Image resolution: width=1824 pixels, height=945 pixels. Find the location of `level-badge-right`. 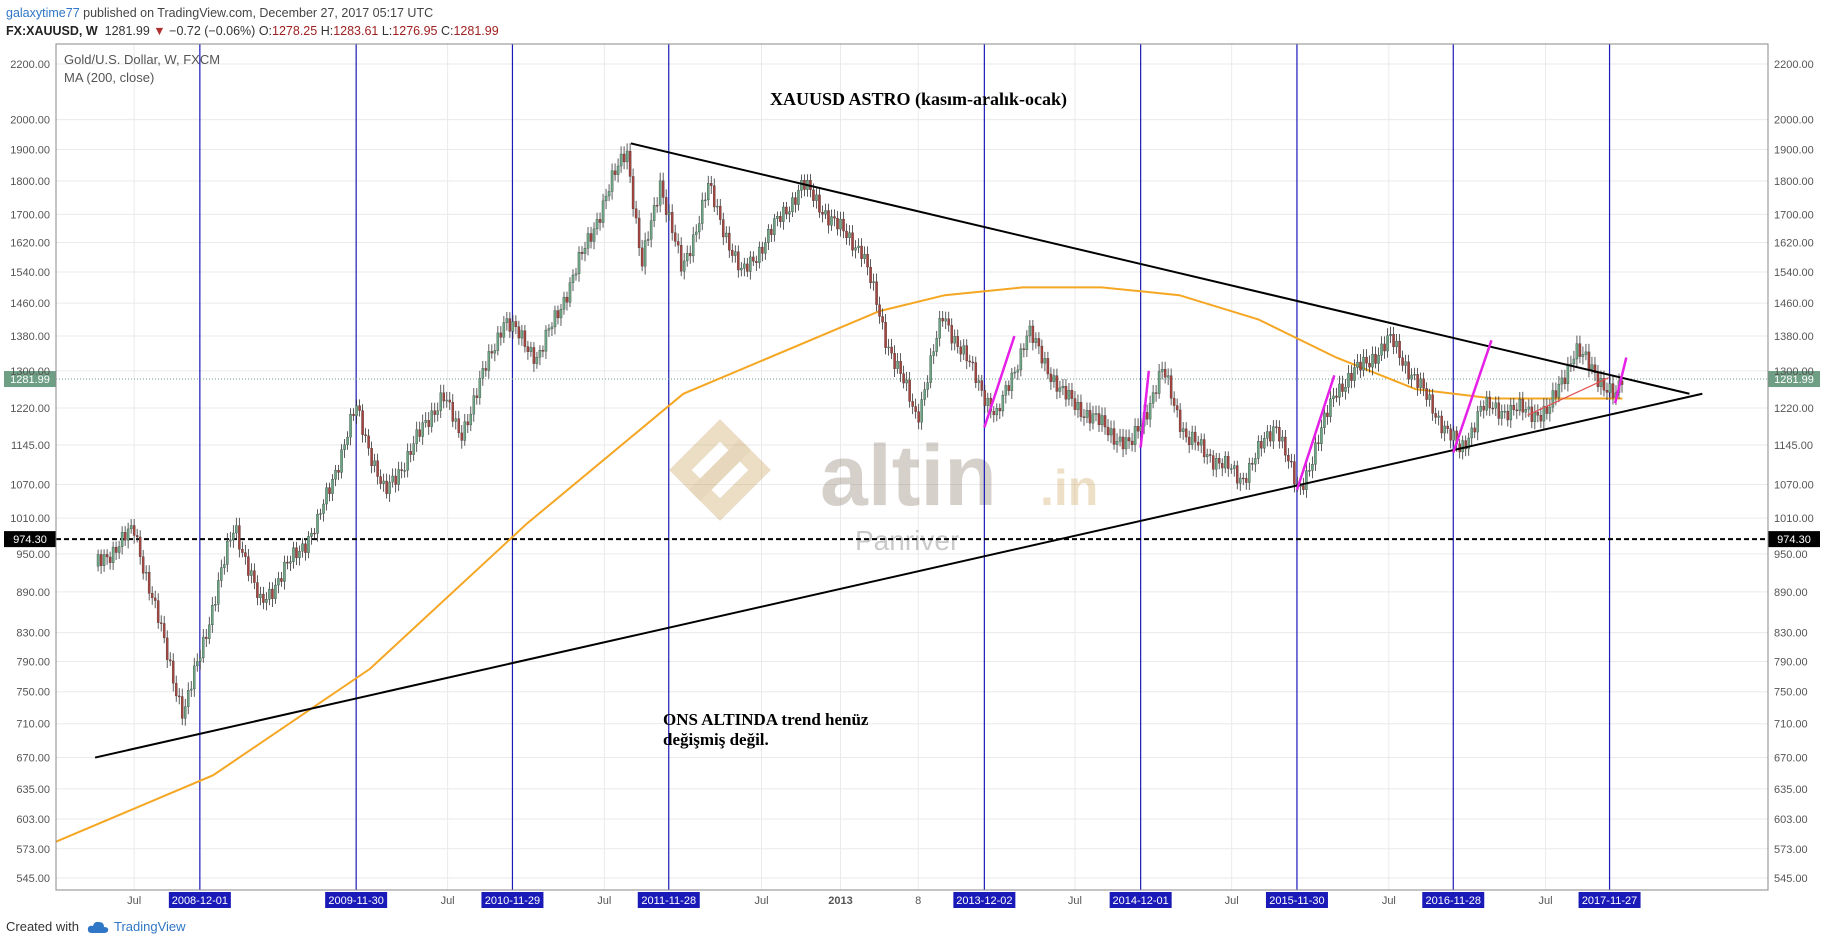

level-badge-right is located at coordinates (1794, 539).